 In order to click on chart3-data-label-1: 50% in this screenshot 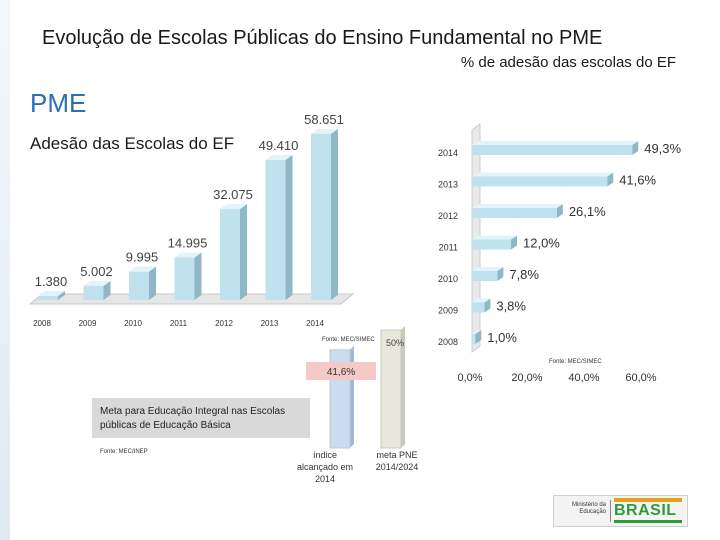, I will do `click(395, 343)`.